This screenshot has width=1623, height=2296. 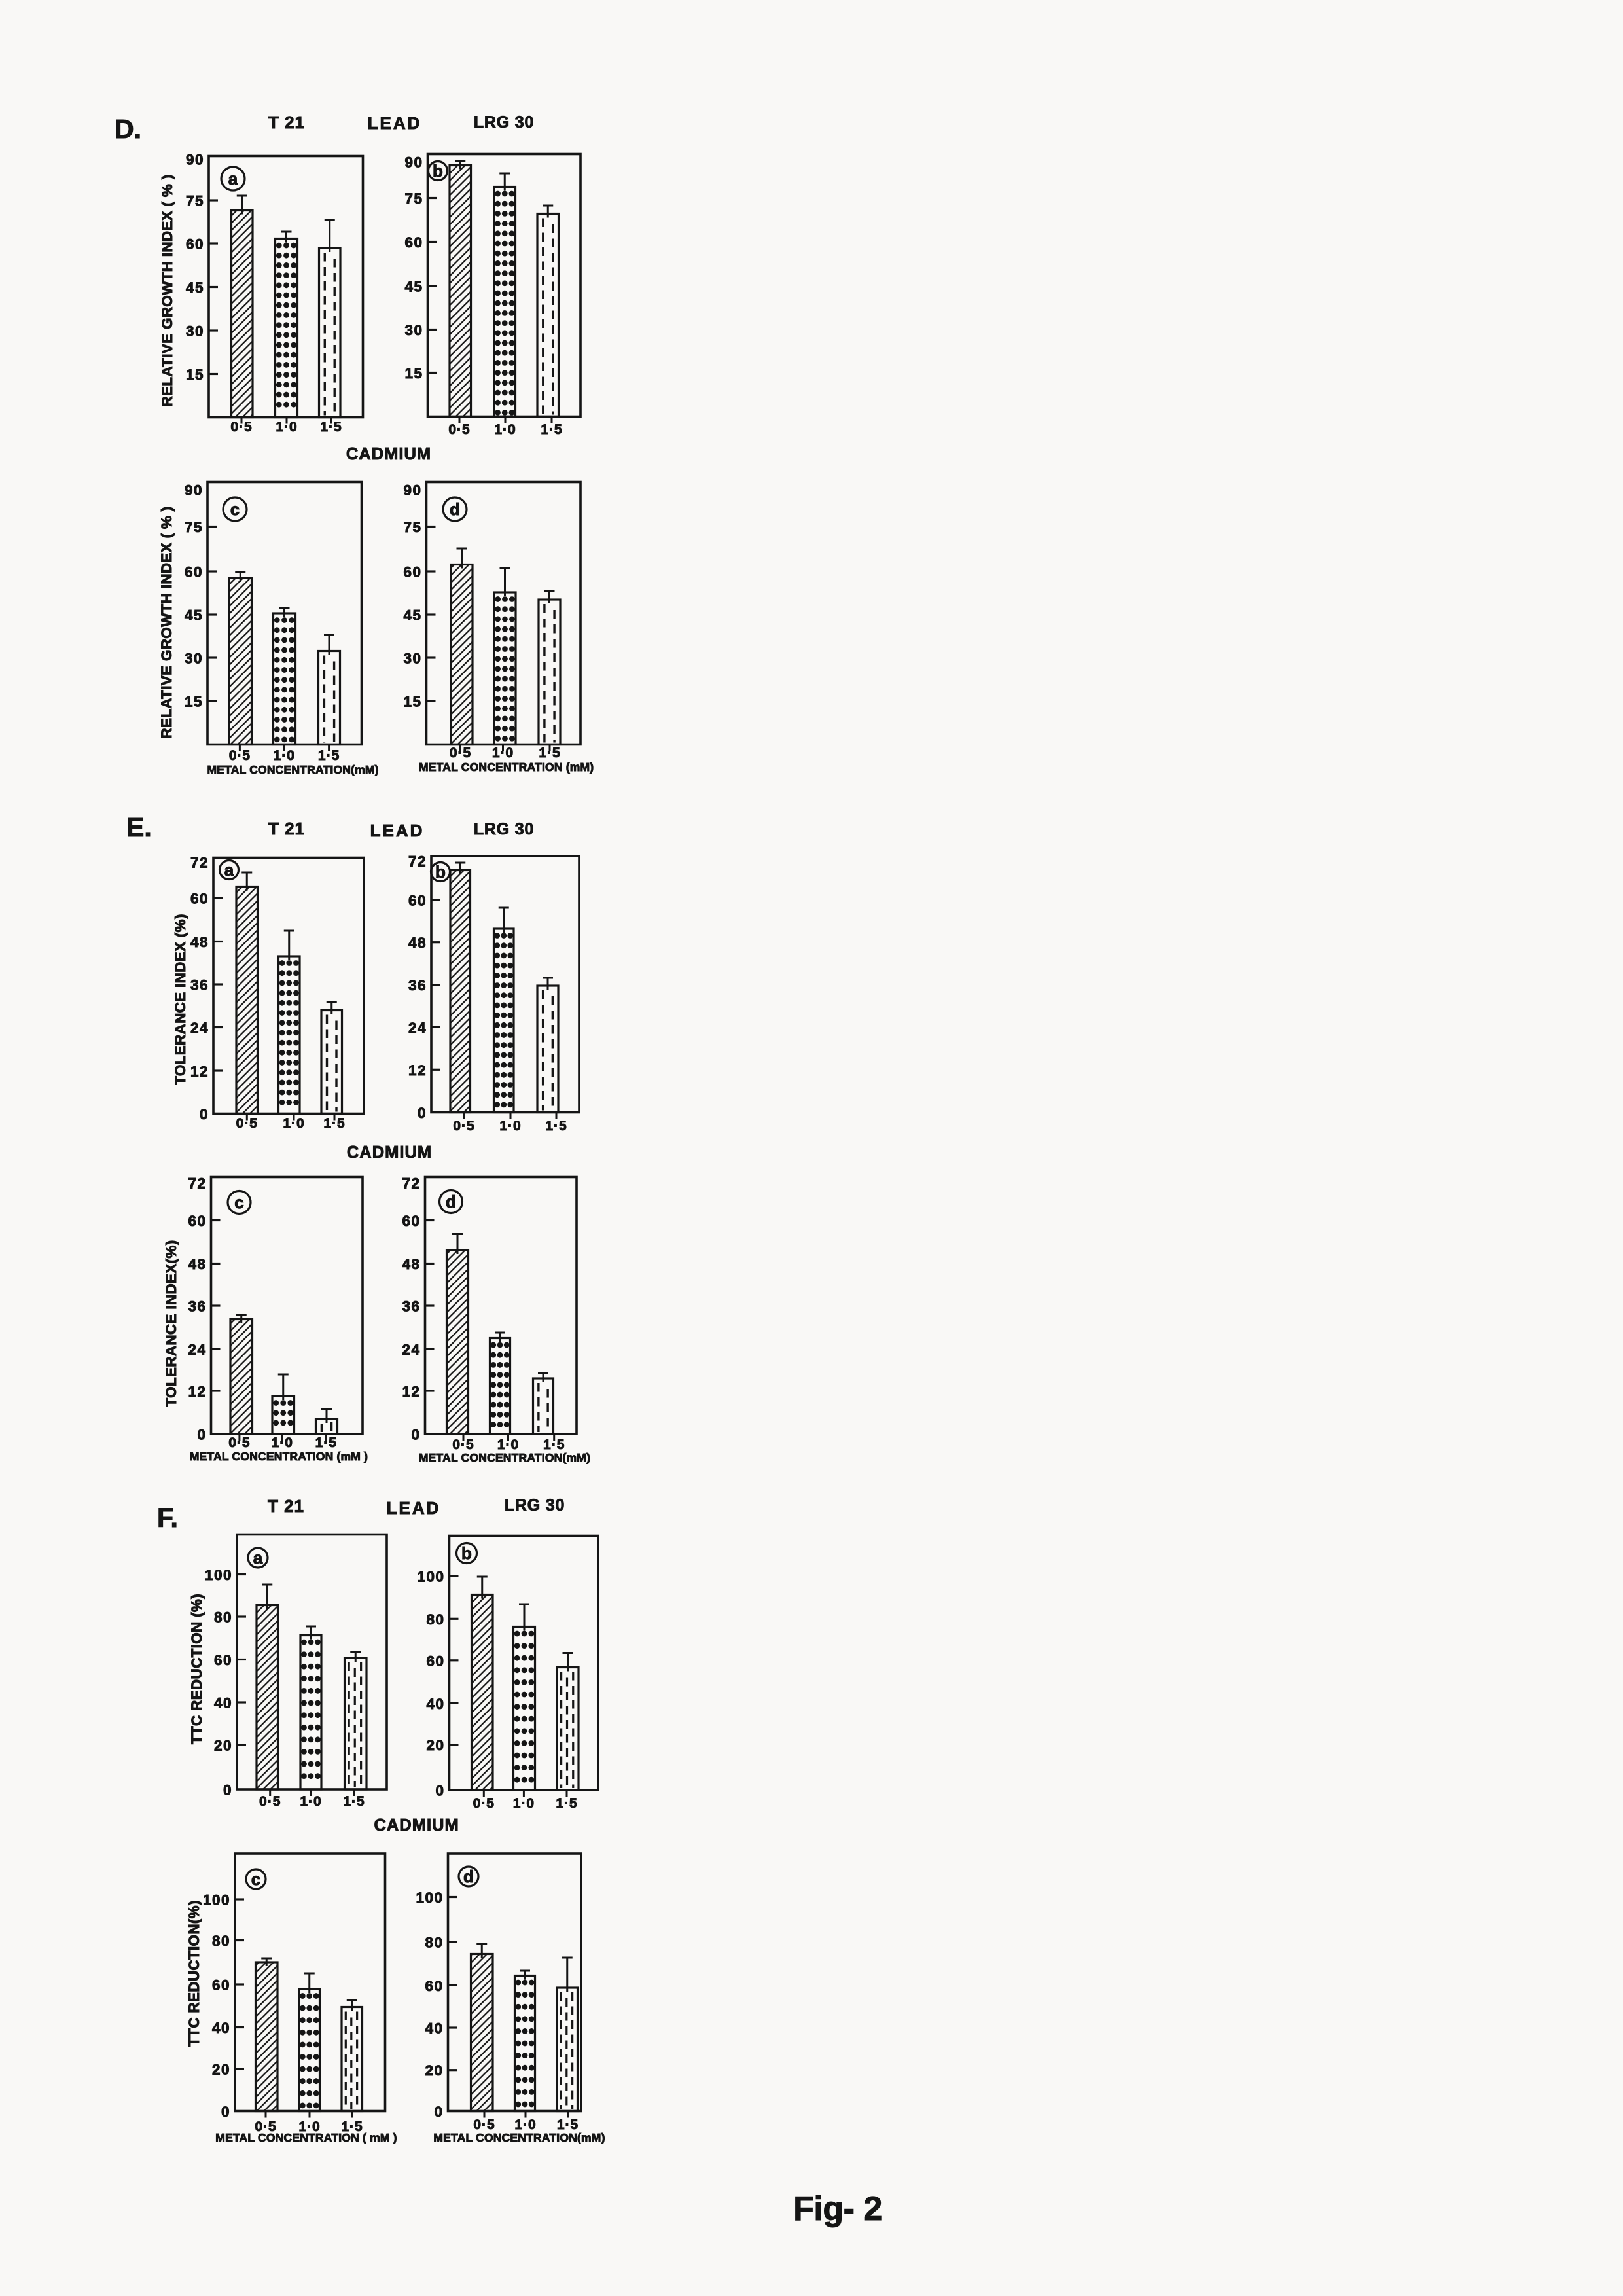 I want to click on svg-text: RELATIVE GROWTH INDEX ( % ), so click(x=166, y=622).